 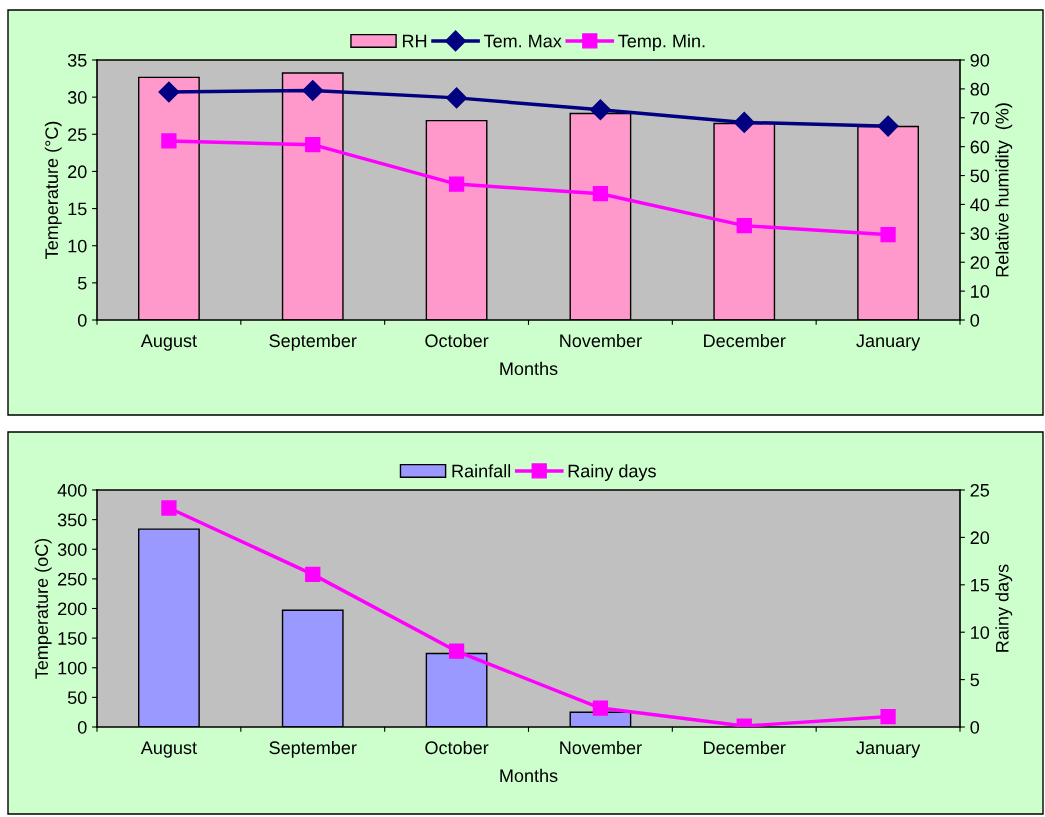 What do you see at coordinates (72, 638) in the screenshot?
I see `y-tick-label: 150` at bounding box center [72, 638].